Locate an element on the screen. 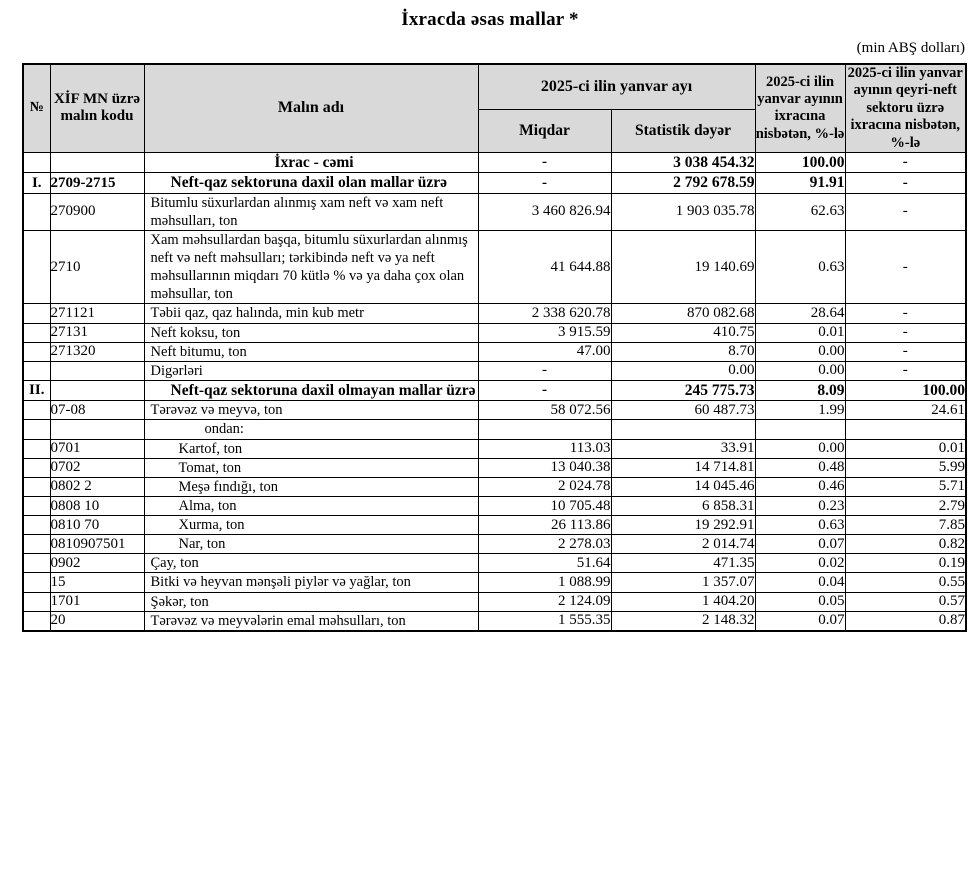  cell-stat-value: 471.35 is located at coordinates (683, 563).